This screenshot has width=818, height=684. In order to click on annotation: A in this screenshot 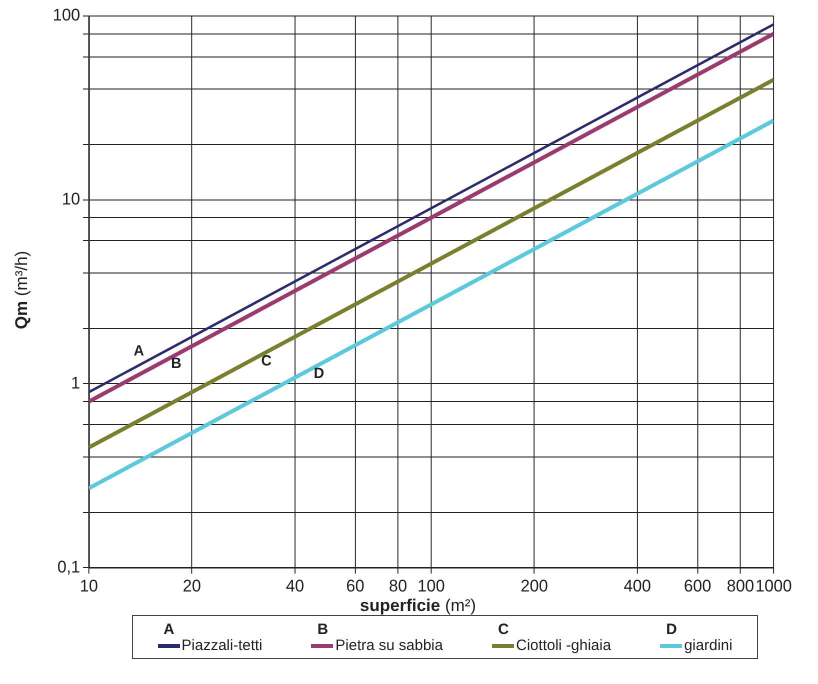, I will do `click(139, 351)`.